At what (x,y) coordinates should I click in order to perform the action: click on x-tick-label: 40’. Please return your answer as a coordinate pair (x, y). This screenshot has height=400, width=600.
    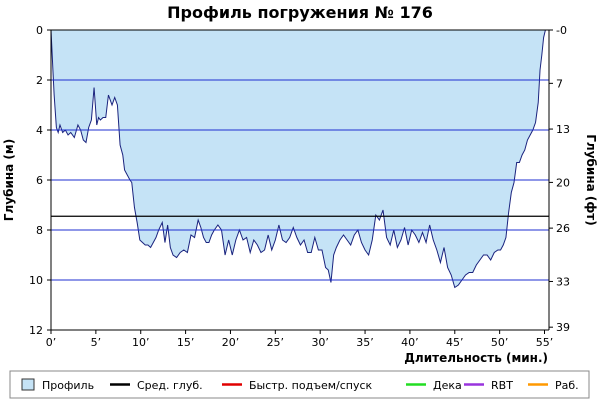
    Looking at the image, I should click on (410, 342).